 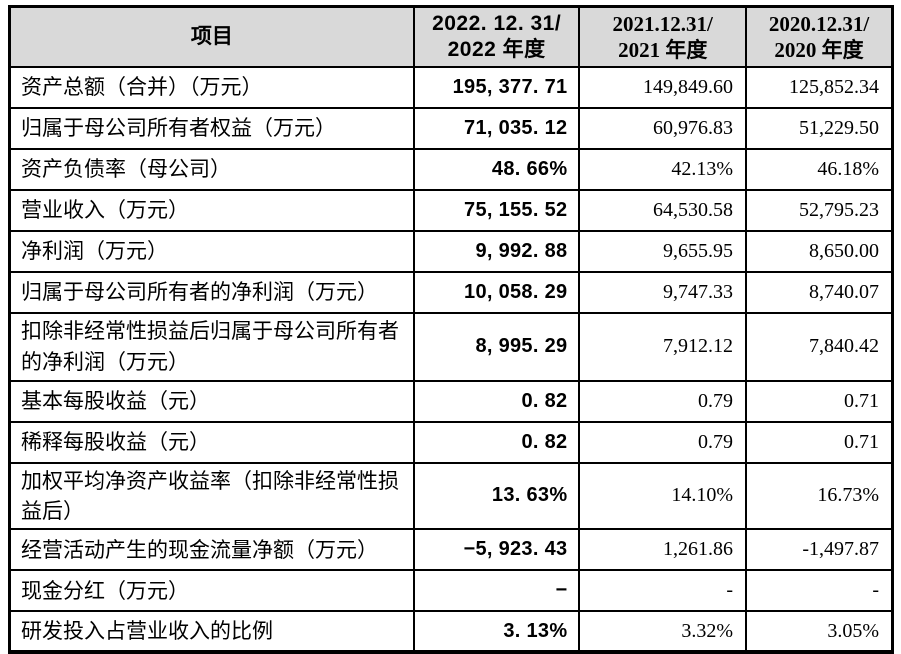 I want to click on table-row-diluted-eps: 稀释每股收益（元） 0. 82 0.79 0.71, so click(x=451, y=442).